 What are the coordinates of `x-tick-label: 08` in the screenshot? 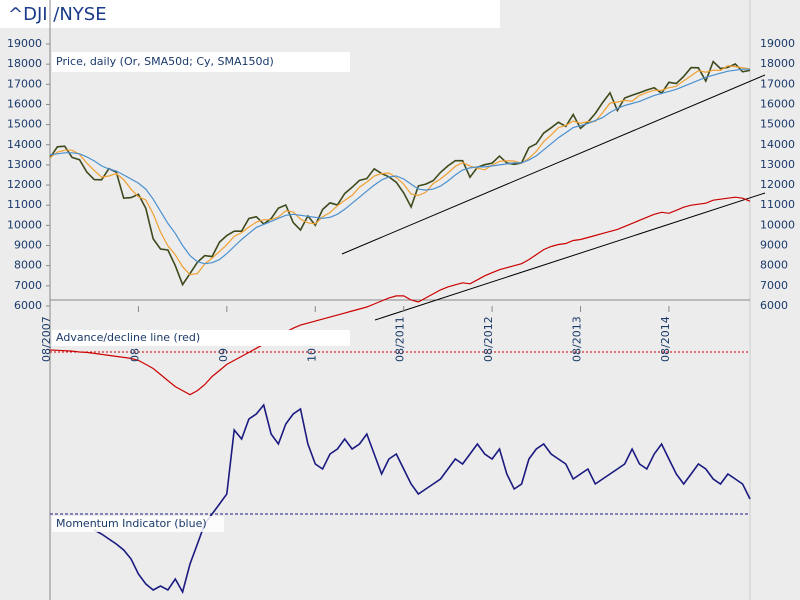 It's located at (134, 355).